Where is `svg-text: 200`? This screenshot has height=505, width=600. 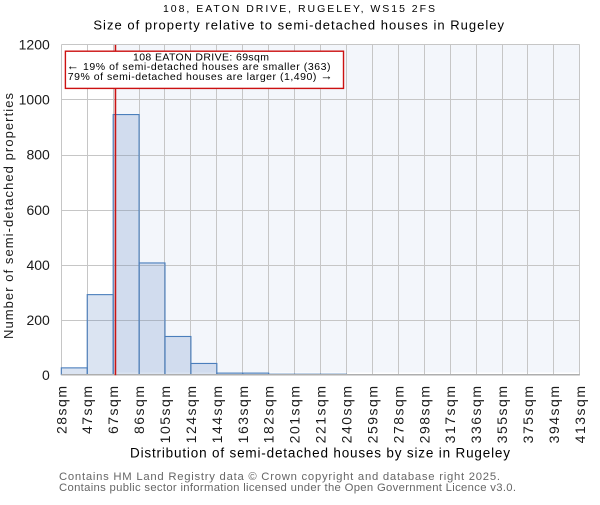 svg-text: 200 is located at coordinates (38, 320).